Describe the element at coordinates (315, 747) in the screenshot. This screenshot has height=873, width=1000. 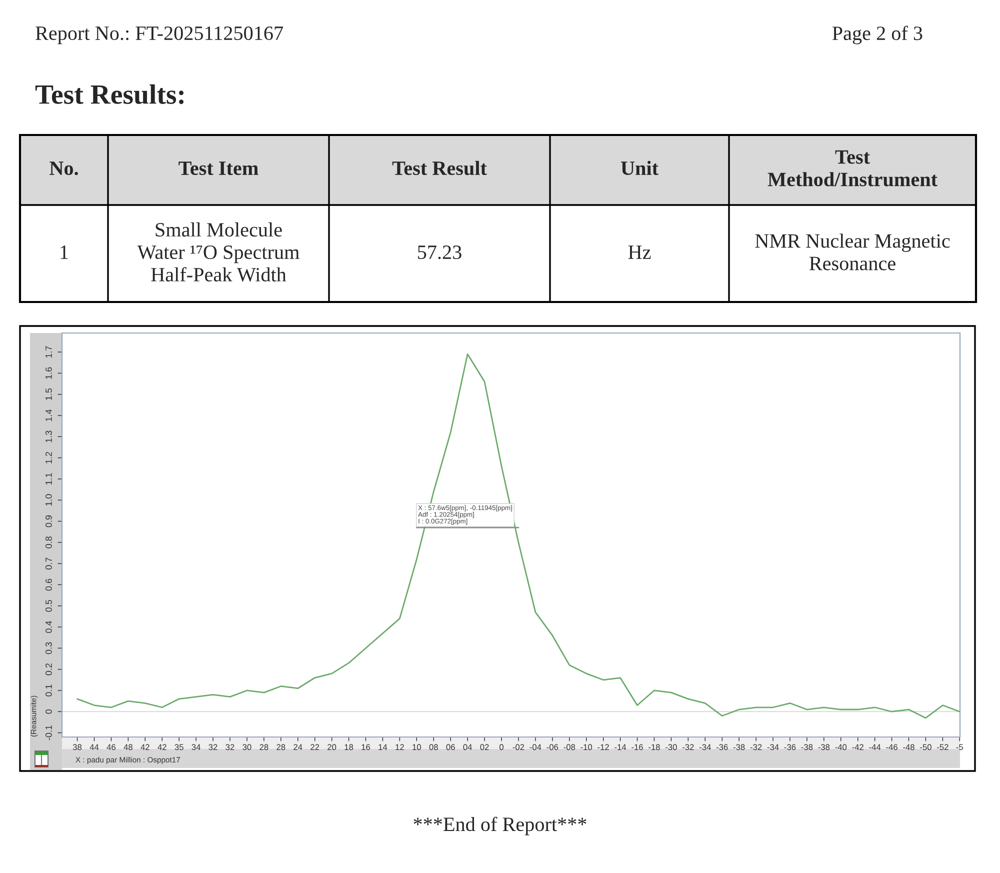
I see `x-tick-label: 22` at that location.